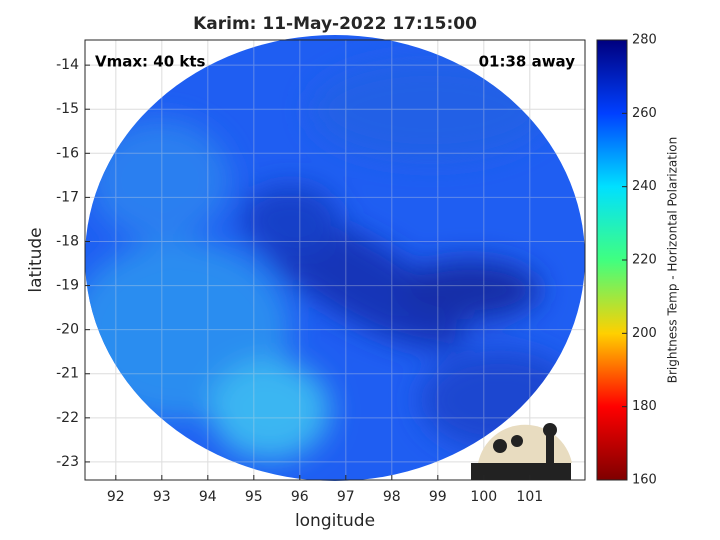 The height and width of the screenshot is (540, 720). What do you see at coordinates (67, 374) in the screenshot?
I see `y-tick-label: -21` at bounding box center [67, 374].